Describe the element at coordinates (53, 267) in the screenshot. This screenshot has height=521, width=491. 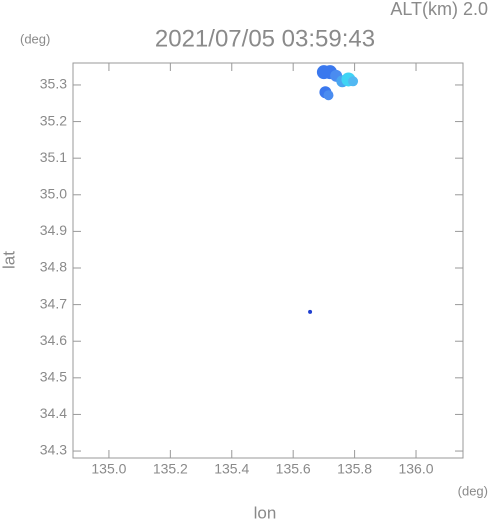
I see `y-tick-label: 34.8` at that location.